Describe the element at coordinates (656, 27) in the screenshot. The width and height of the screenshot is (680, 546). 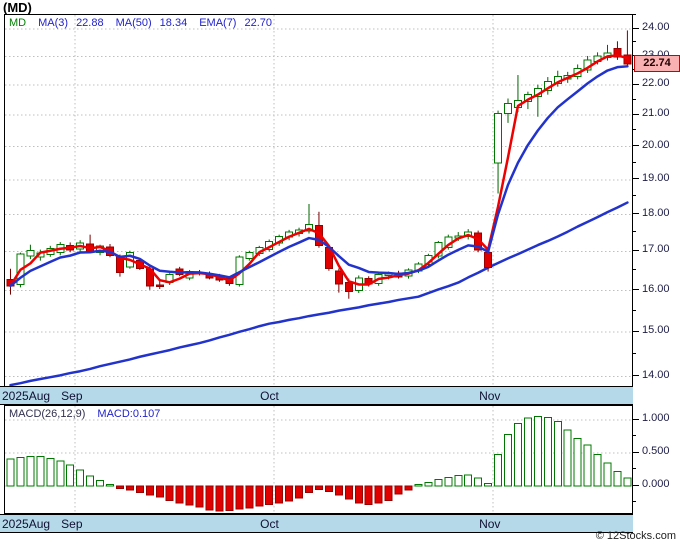
I see `price-axis-label: 24.00` at that location.